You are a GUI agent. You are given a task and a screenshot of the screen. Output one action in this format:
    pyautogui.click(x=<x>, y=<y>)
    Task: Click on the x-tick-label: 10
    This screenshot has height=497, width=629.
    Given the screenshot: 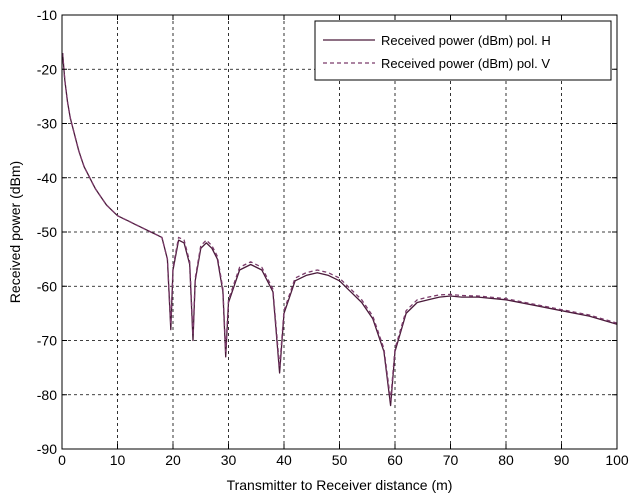 What is the action you would take?
    pyautogui.click(x=118, y=460)
    